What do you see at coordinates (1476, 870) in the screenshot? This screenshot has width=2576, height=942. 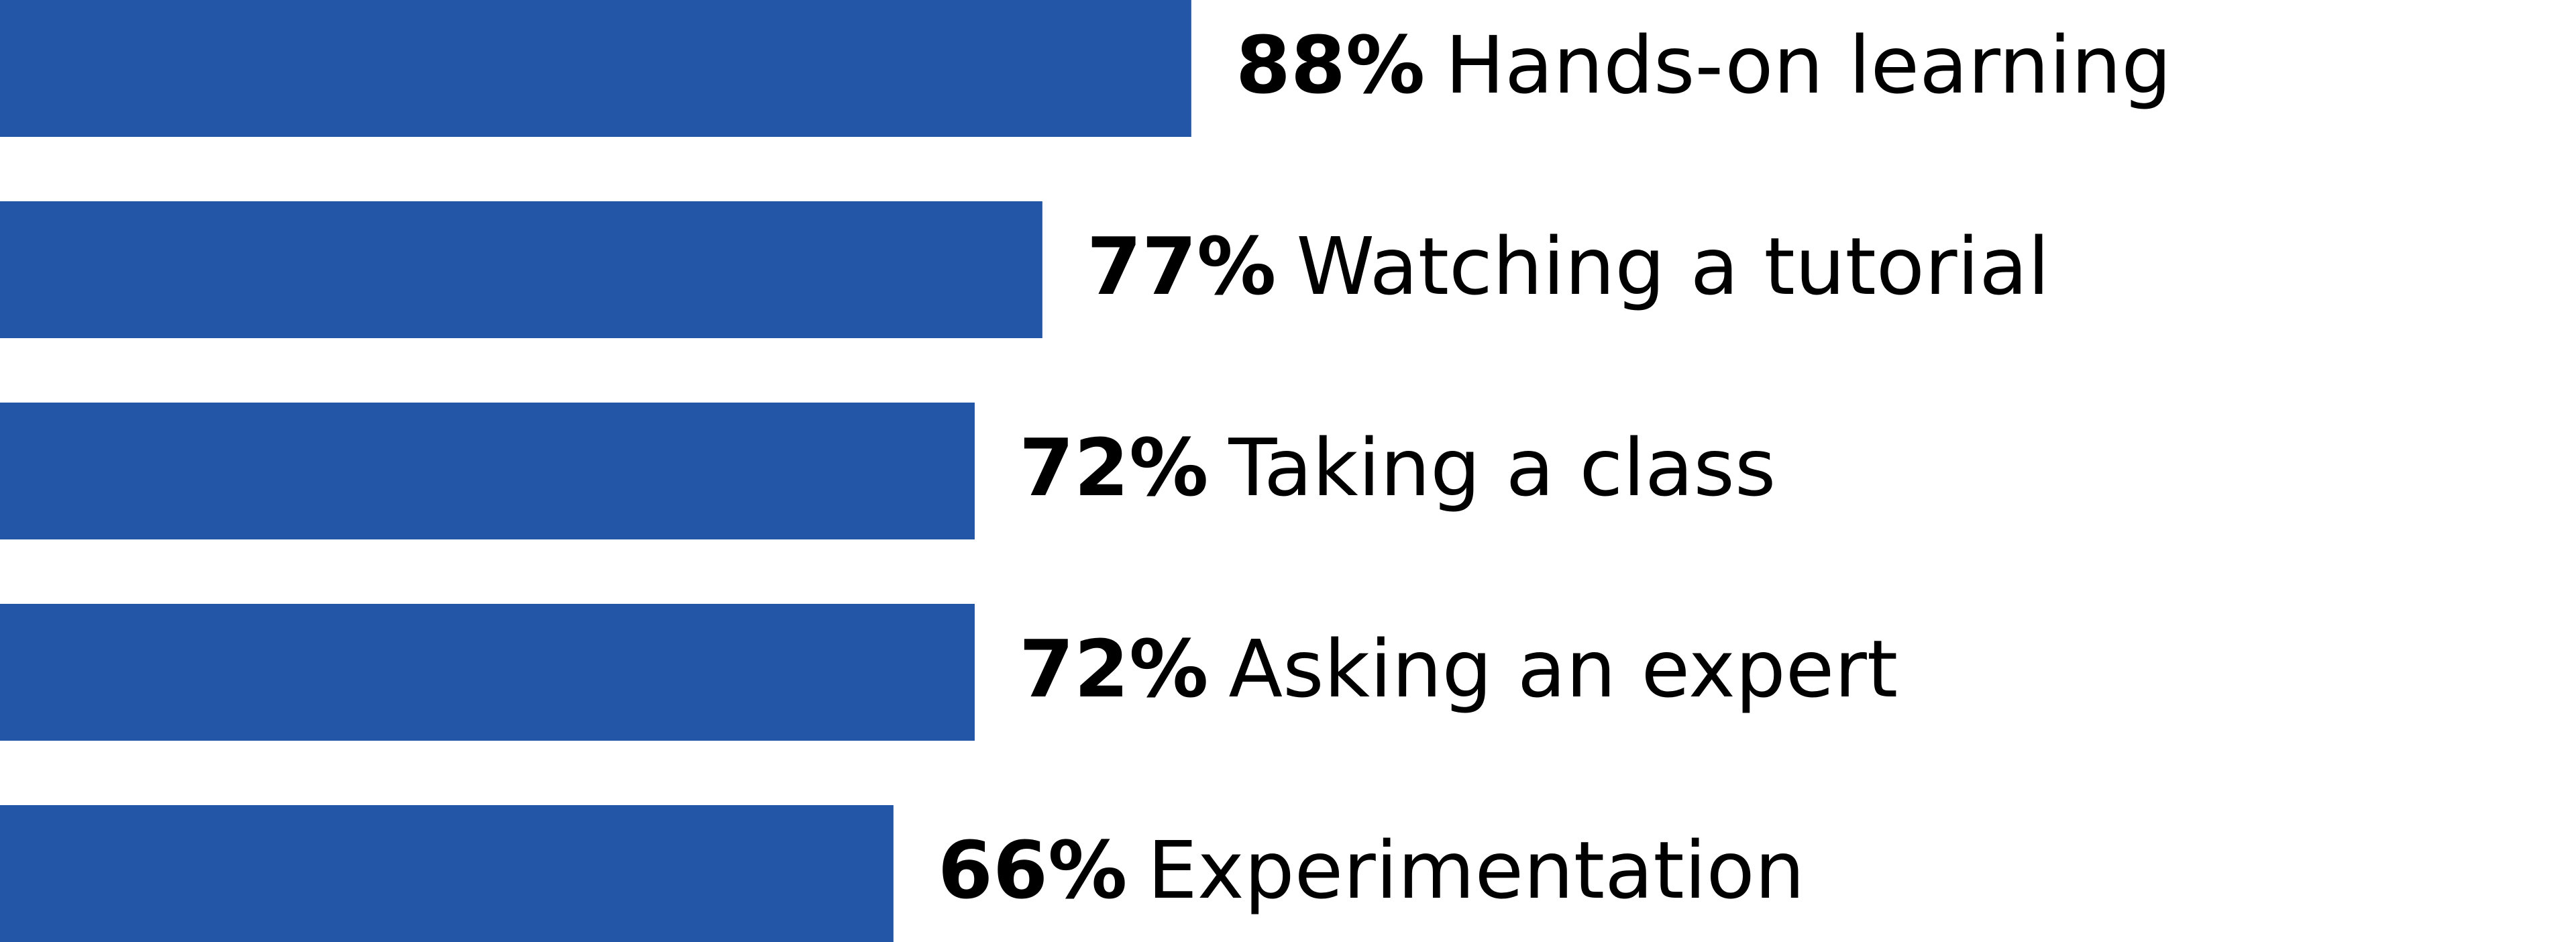 I see `category-label: Experimentation` at bounding box center [1476, 870].